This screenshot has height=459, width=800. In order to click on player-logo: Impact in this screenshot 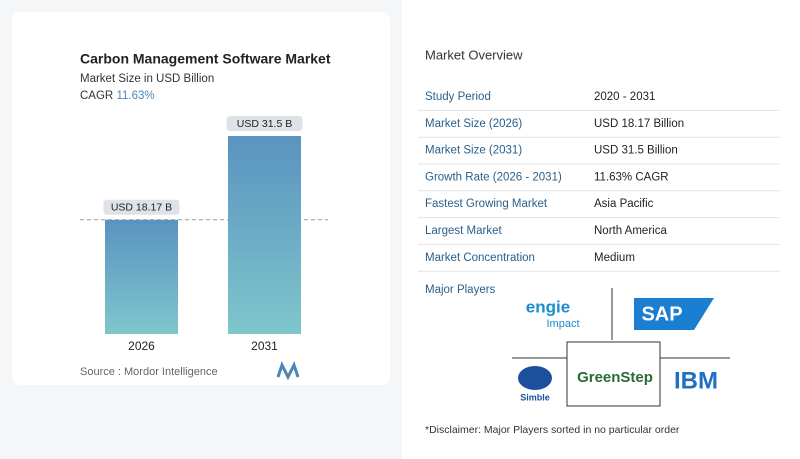, I will do `click(562, 324)`.